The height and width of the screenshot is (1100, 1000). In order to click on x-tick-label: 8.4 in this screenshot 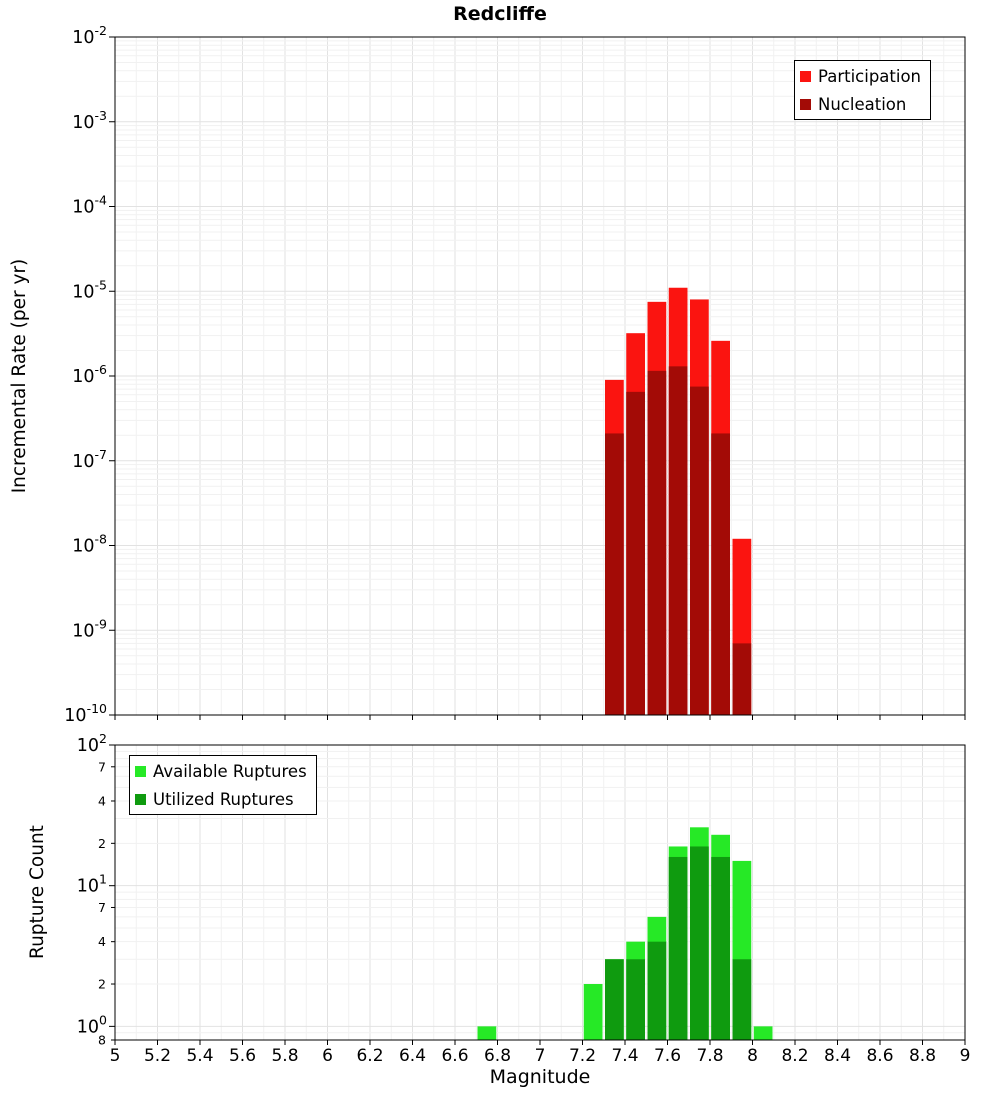, I will do `click(837, 1056)`.